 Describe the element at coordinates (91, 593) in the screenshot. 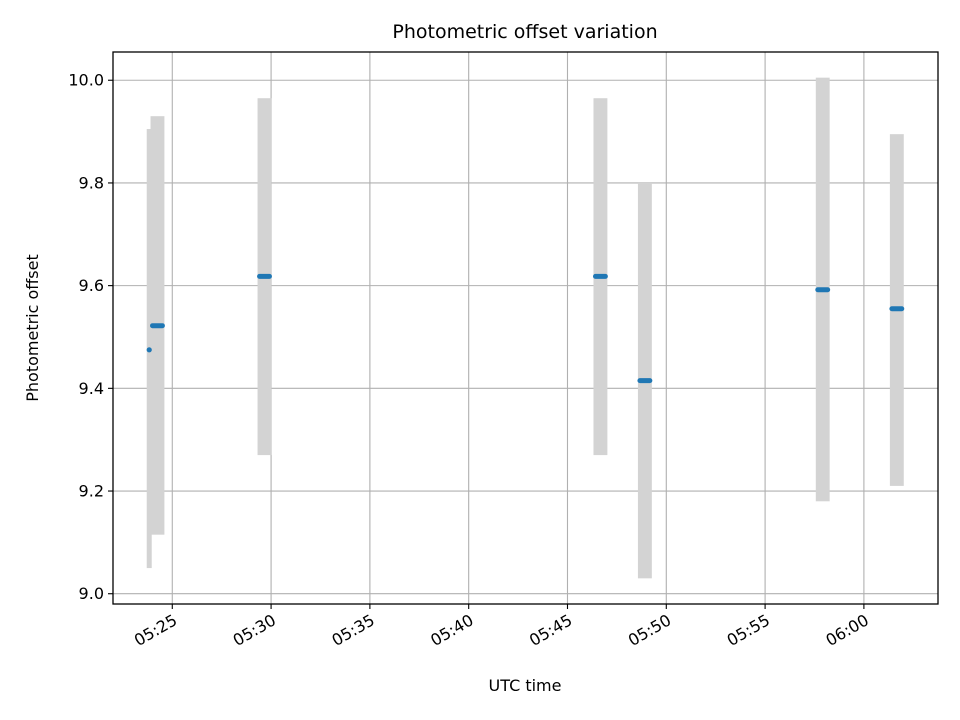

I see `y-tick-label: 9.0` at that location.